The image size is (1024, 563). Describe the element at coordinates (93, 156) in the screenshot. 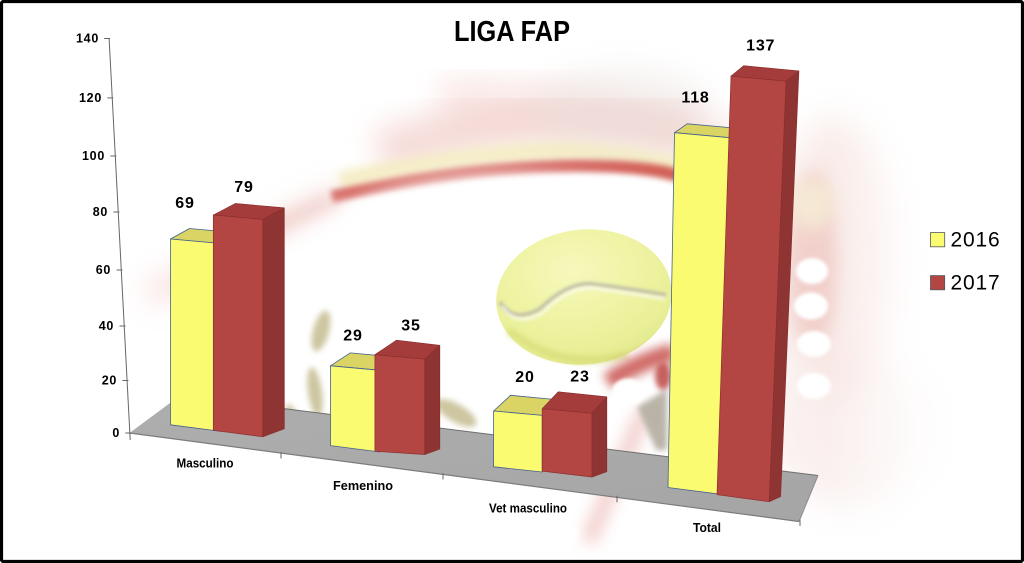

I see `svg-text: 100` at that location.